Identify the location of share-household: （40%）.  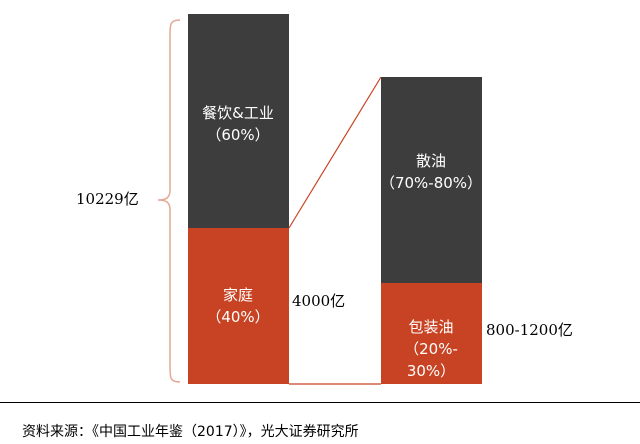
(237, 317).